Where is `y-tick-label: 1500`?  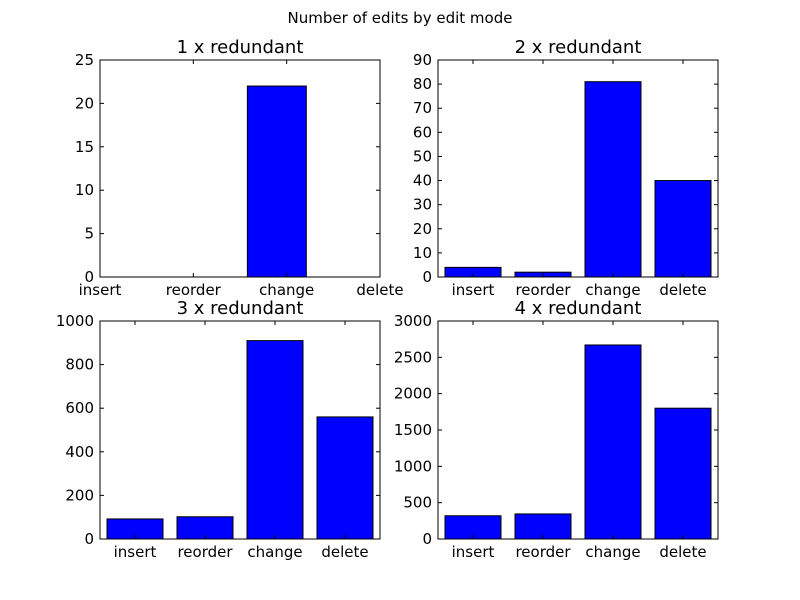
y-tick-label: 1500 is located at coordinates (413, 430).